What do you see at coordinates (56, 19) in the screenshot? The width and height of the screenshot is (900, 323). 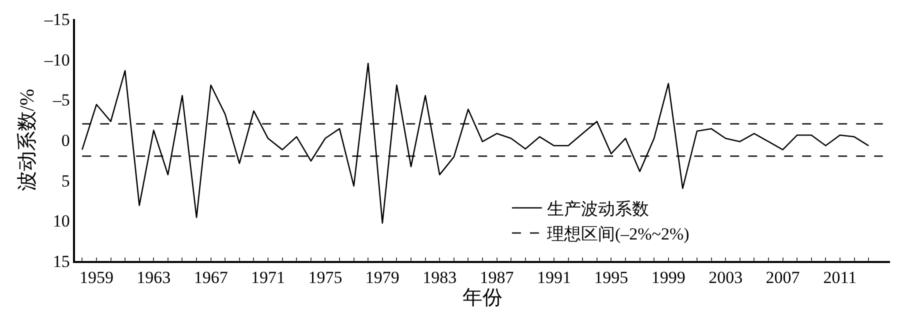 I see `y-tick-label: –15` at bounding box center [56, 19].